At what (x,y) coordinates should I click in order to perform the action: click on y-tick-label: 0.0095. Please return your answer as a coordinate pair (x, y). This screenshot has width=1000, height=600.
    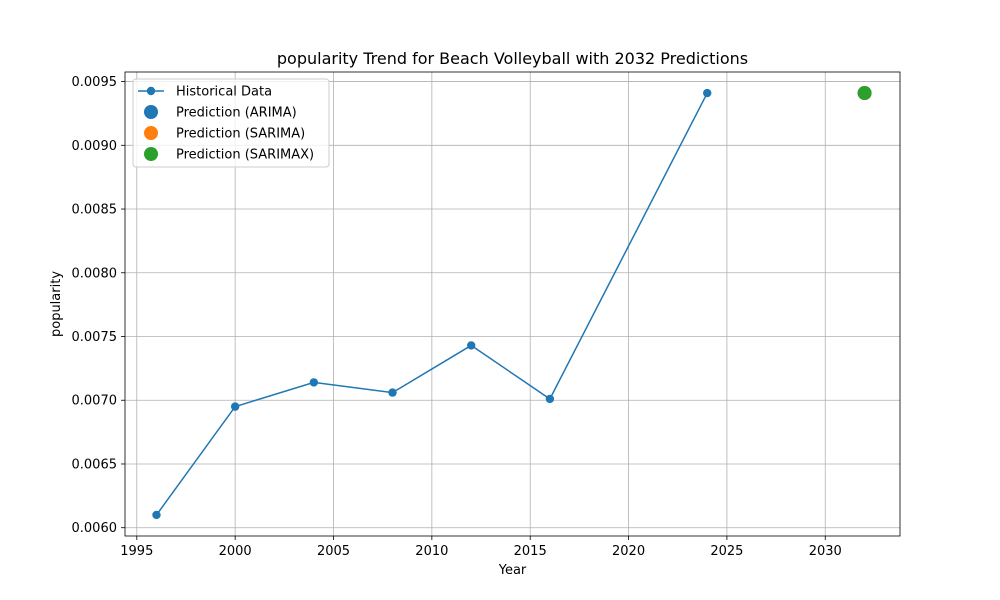
    Looking at the image, I should click on (95, 82).